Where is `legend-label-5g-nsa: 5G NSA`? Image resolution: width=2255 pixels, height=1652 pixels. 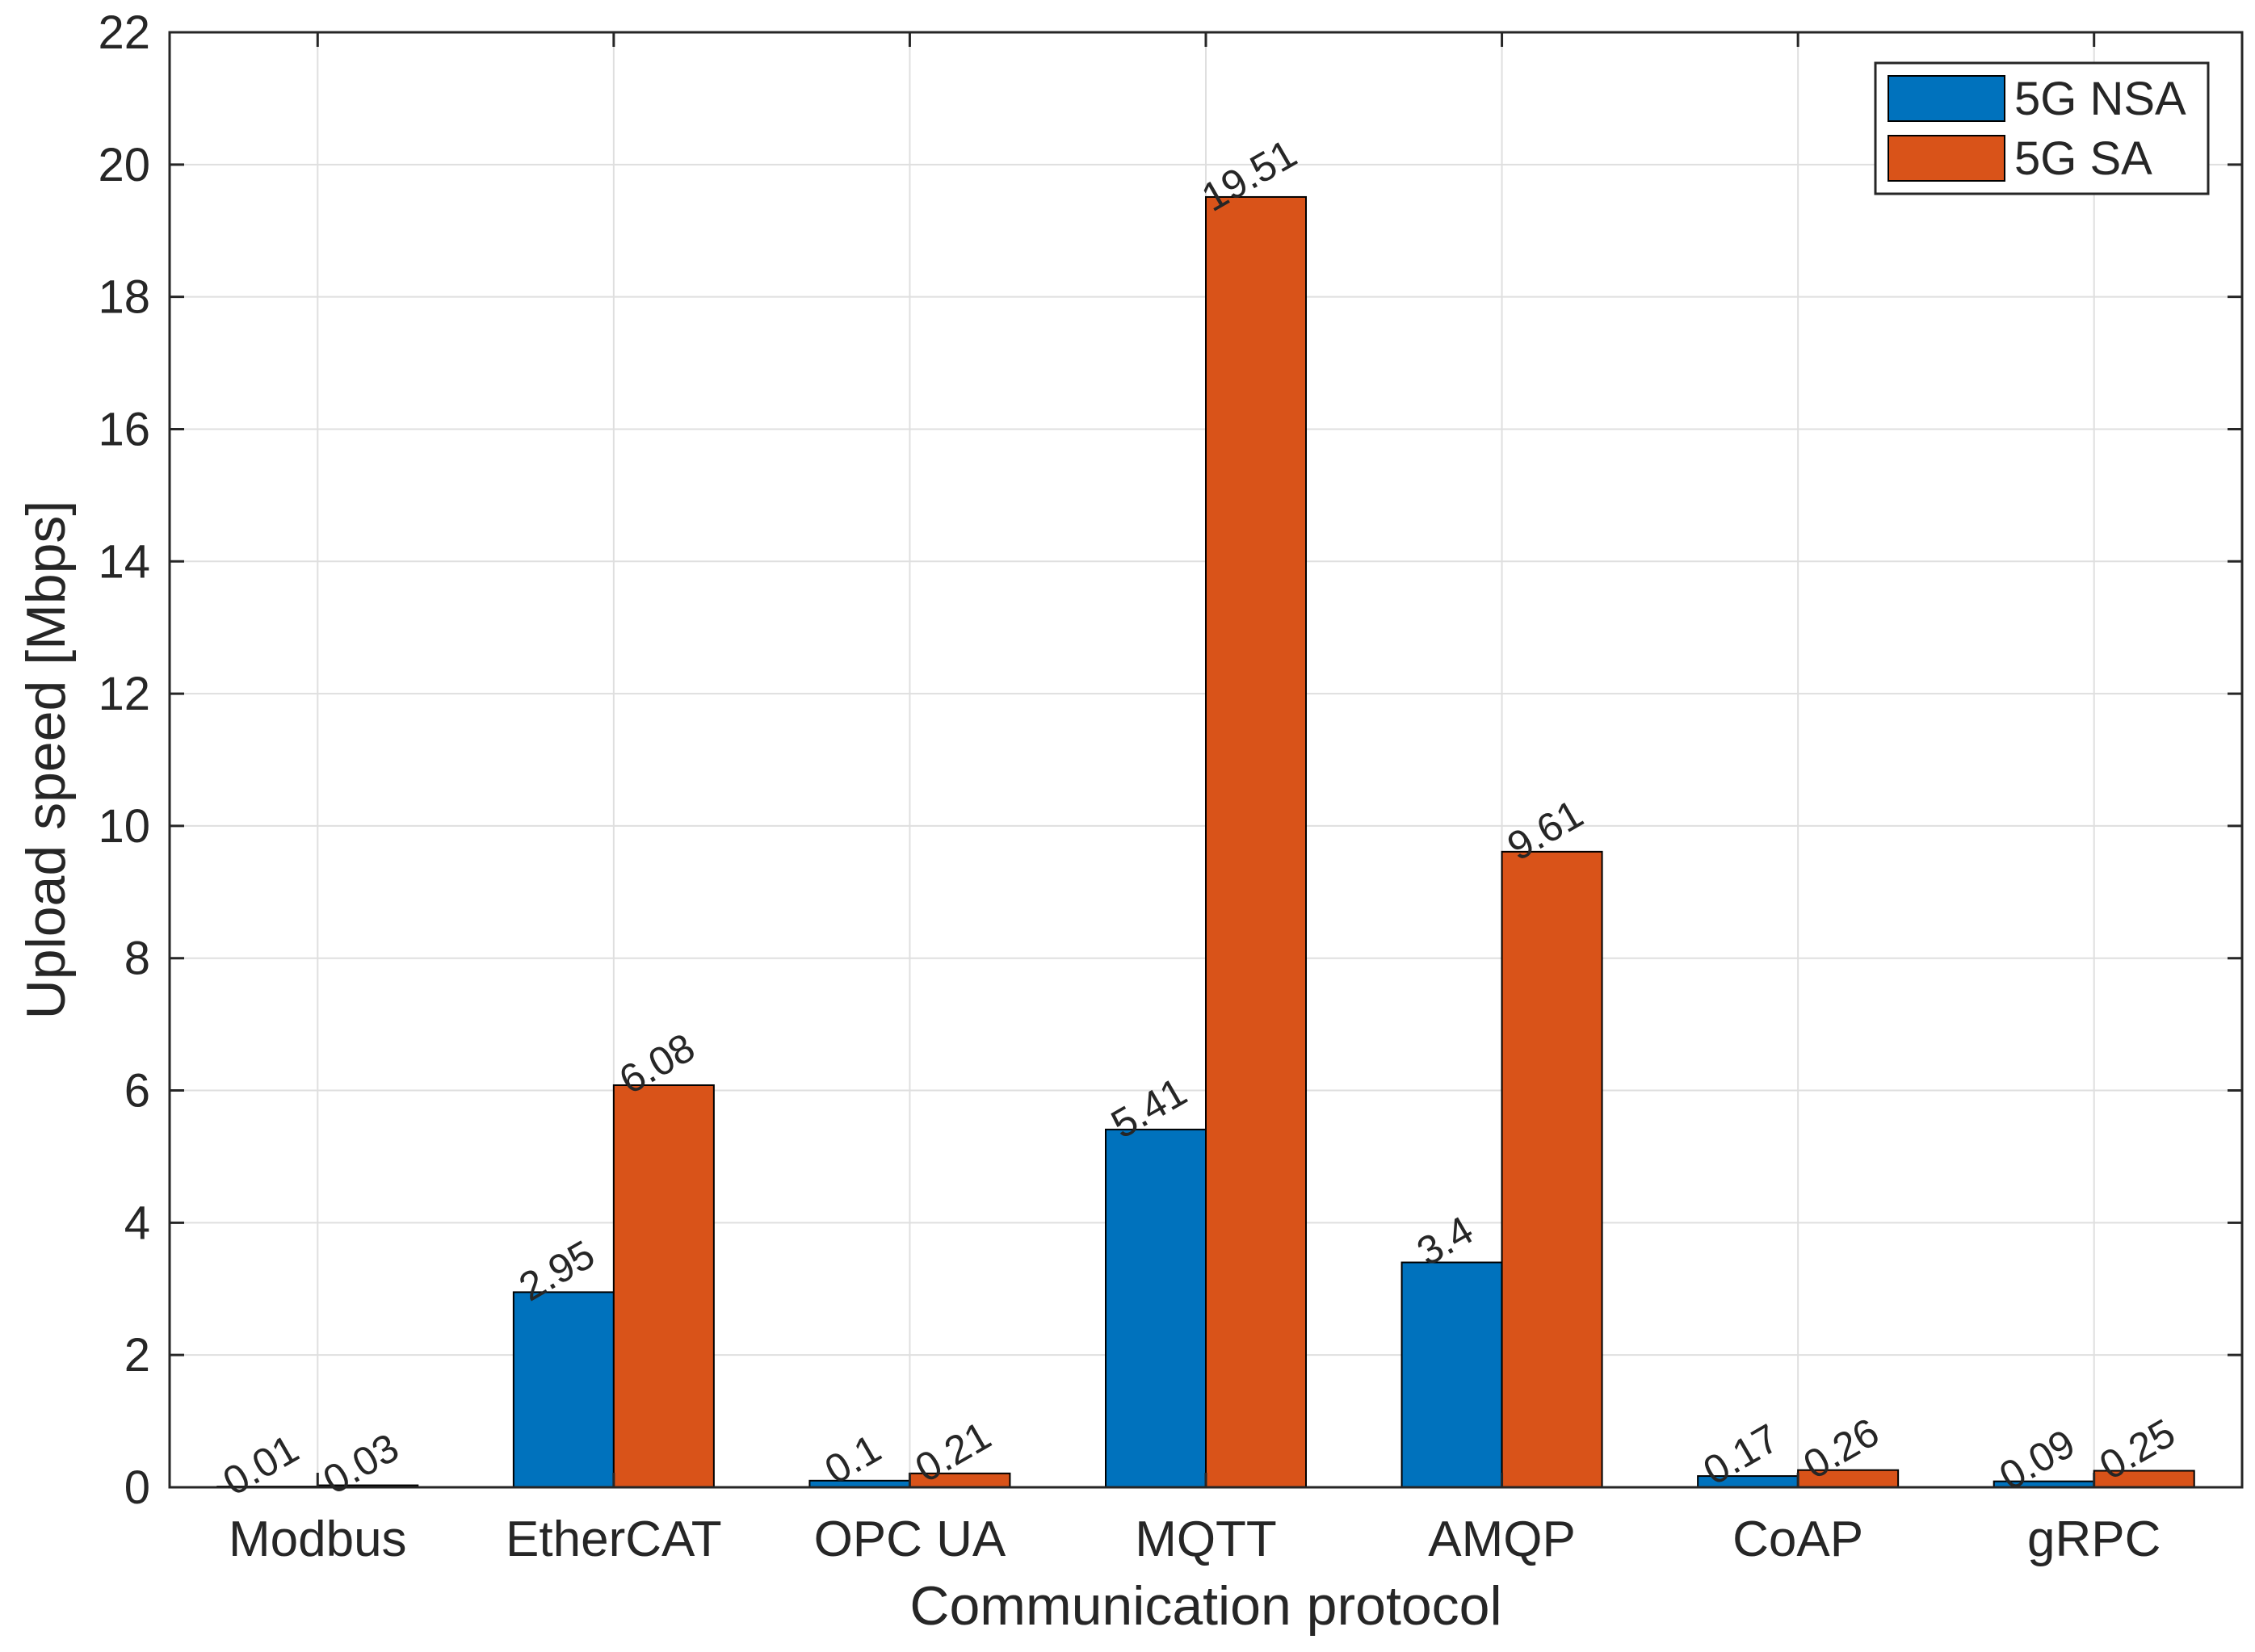 legend-label-5g-nsa: 5G NSA is located at coordinates (2100, 99).